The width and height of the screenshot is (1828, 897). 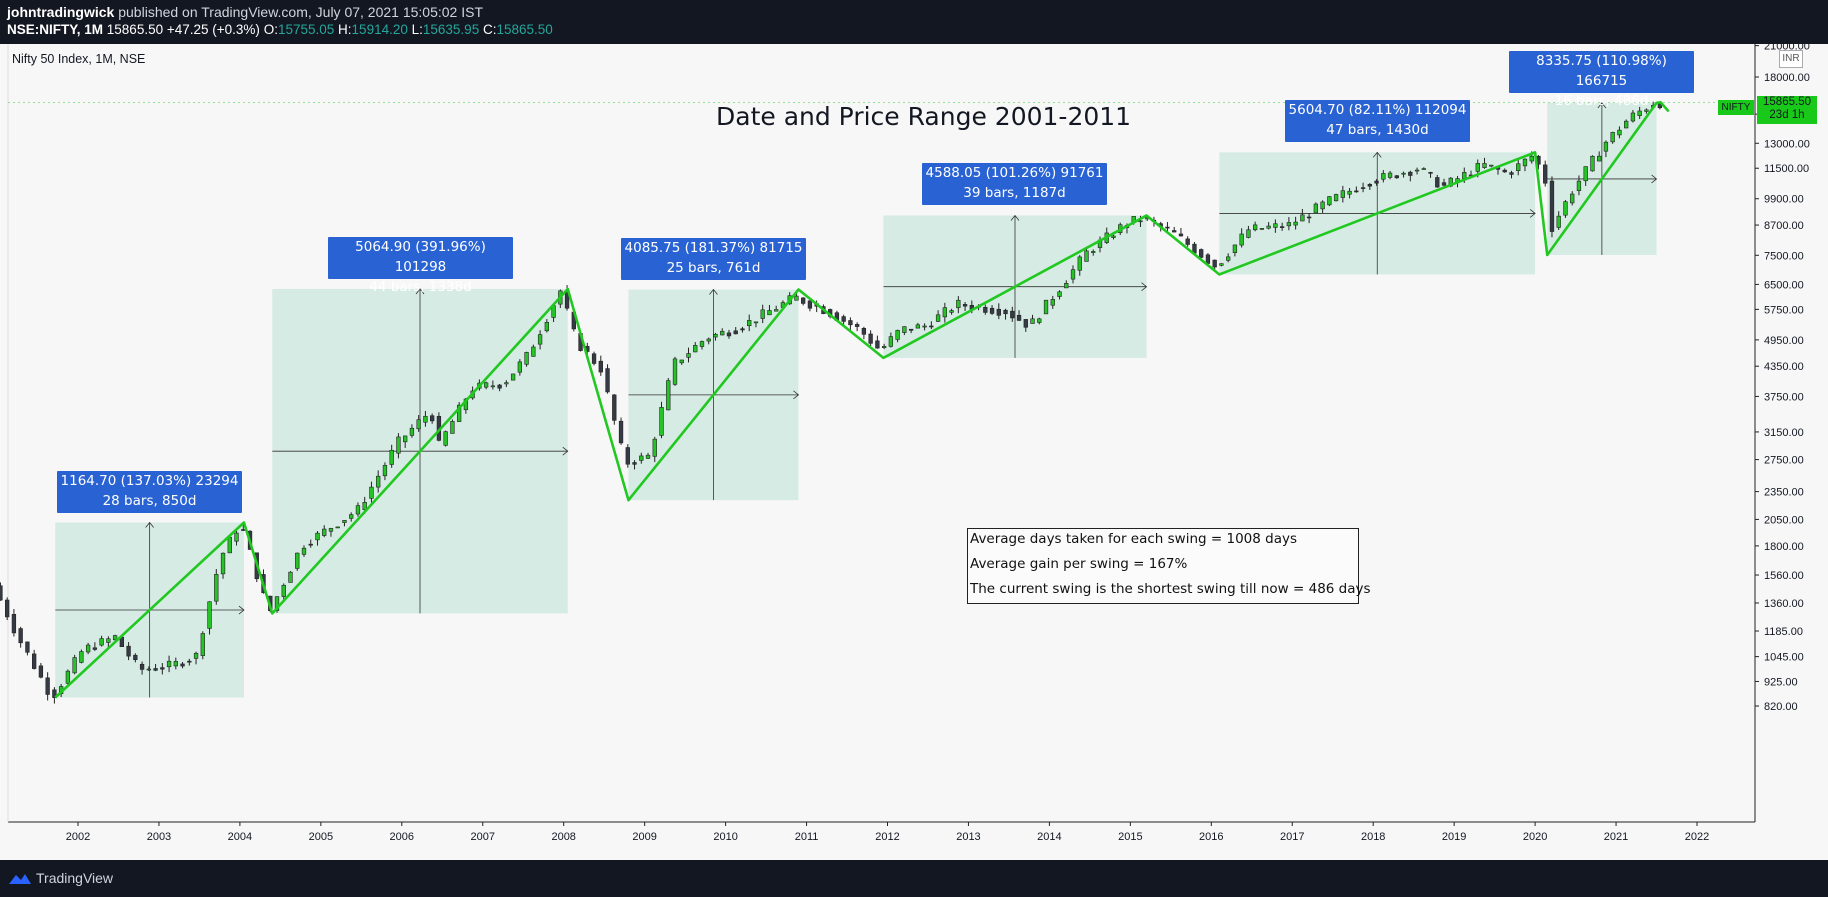 I want to click on symbol-tag: NIFTY, so click(x=1736, y=107).